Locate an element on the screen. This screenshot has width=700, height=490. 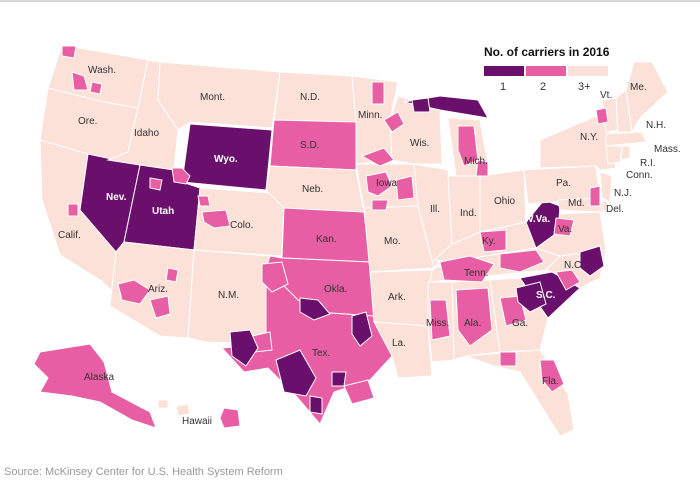
label-calif: Calif. is located at coordinates (69, 235).